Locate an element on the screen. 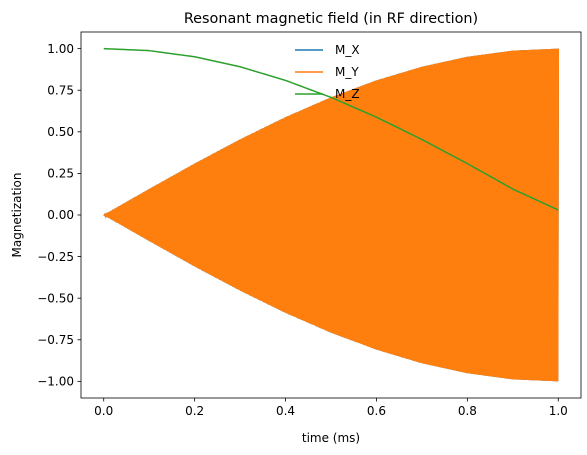 This screenshot has height=455, width=587. x-tick-label: 0.0 is located at coordinates (103, 411).